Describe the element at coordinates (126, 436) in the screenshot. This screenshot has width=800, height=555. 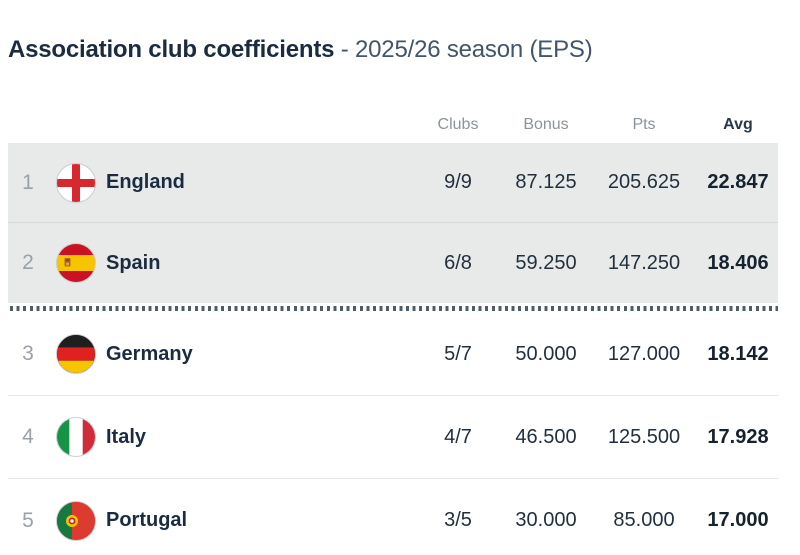
I see `country-name: Italy` at that location.